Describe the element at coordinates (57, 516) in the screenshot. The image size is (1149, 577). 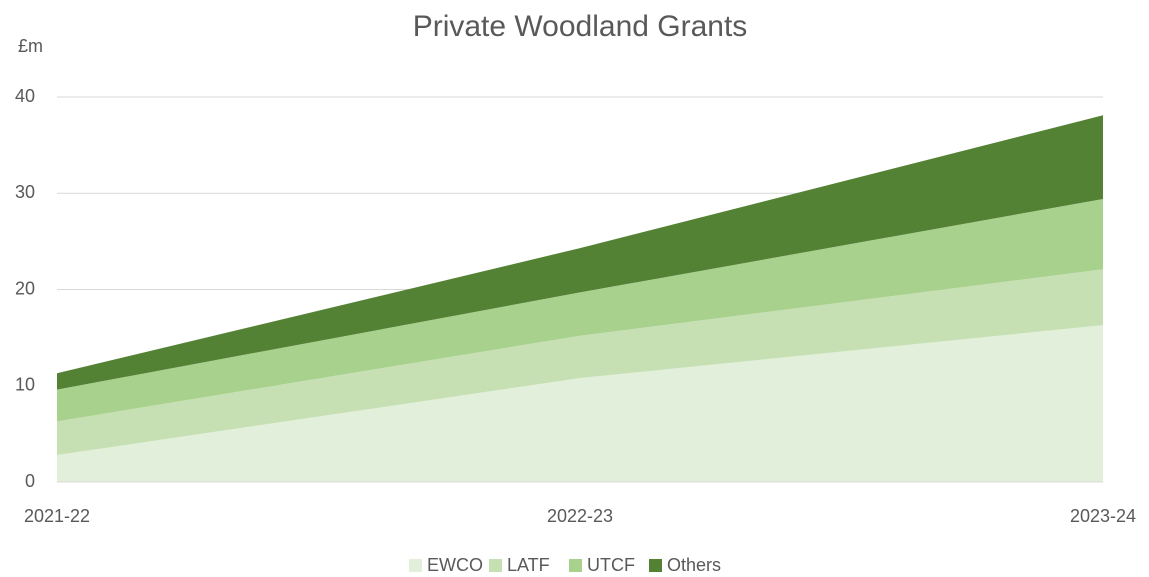
I see `x-tick-label: 2021-22` at that location.